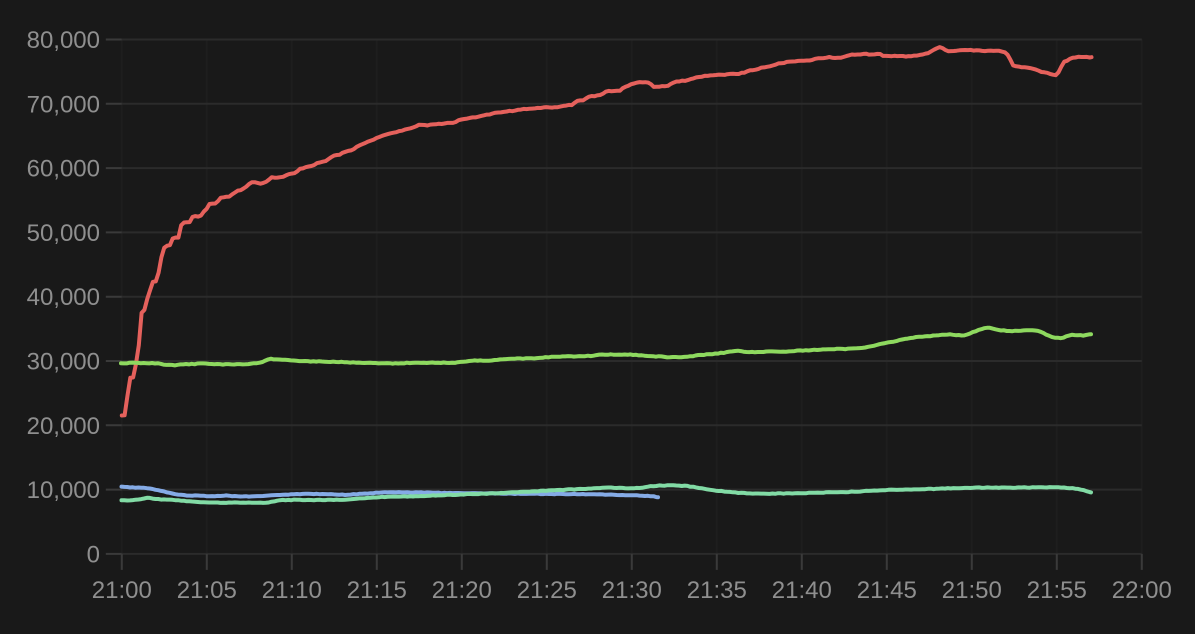 The height and width of the screenshot is (634, 1195). Describe the element at coordinates (462, 590) in the screenshot. I see `svg-text: 21:20` at that location.